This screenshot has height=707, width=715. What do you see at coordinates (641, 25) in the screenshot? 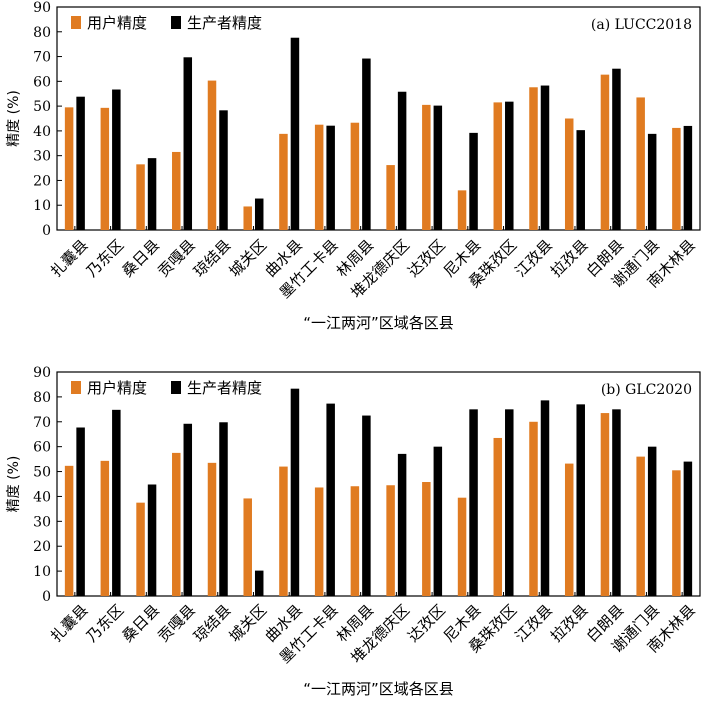
I see `panel-label: (a) LUCC2018` at bounding box center [641, 25].